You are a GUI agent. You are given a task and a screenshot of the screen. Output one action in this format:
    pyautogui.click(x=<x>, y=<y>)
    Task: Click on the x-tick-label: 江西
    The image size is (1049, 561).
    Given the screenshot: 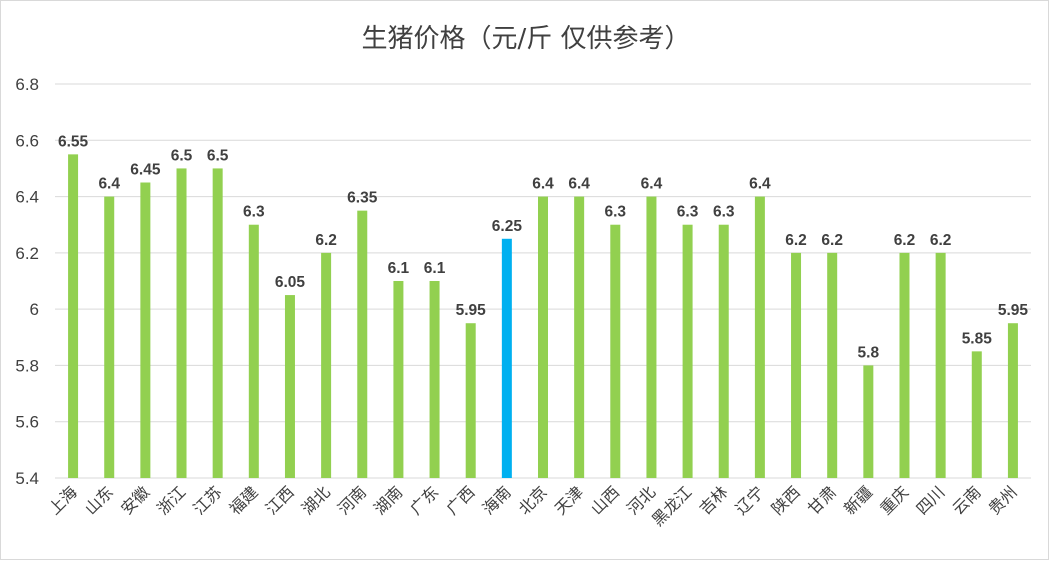 What is the action you would take?
    pyautogui.click(x=280, y=500)
    